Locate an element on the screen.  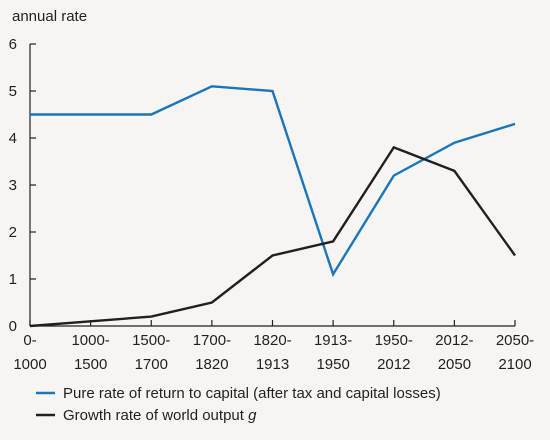
x-tick-label: 2050-2100 is located at coordinates (515, 352).